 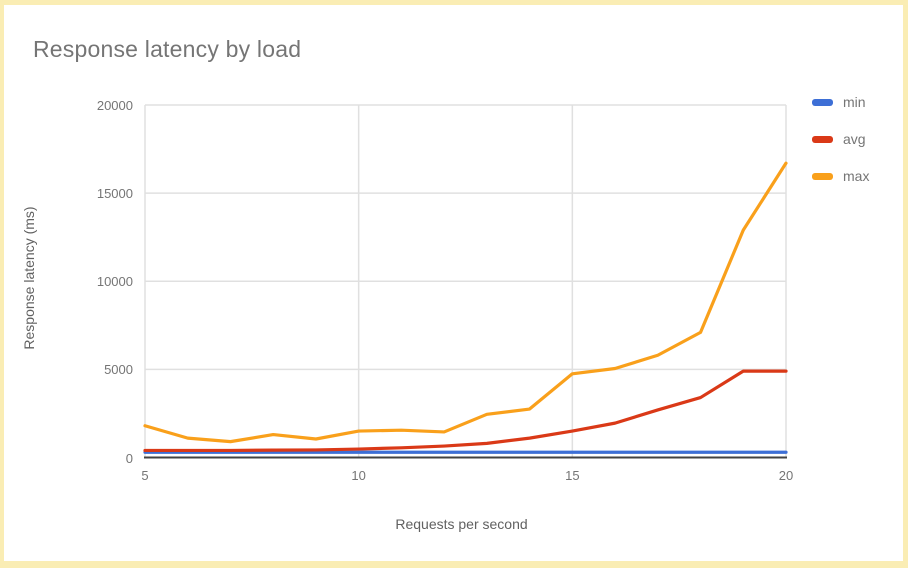 What do you see at coordinates (118, 370) in the screenshot?
I see `y-tick-label: 5000` at bounding box center [118, 370].